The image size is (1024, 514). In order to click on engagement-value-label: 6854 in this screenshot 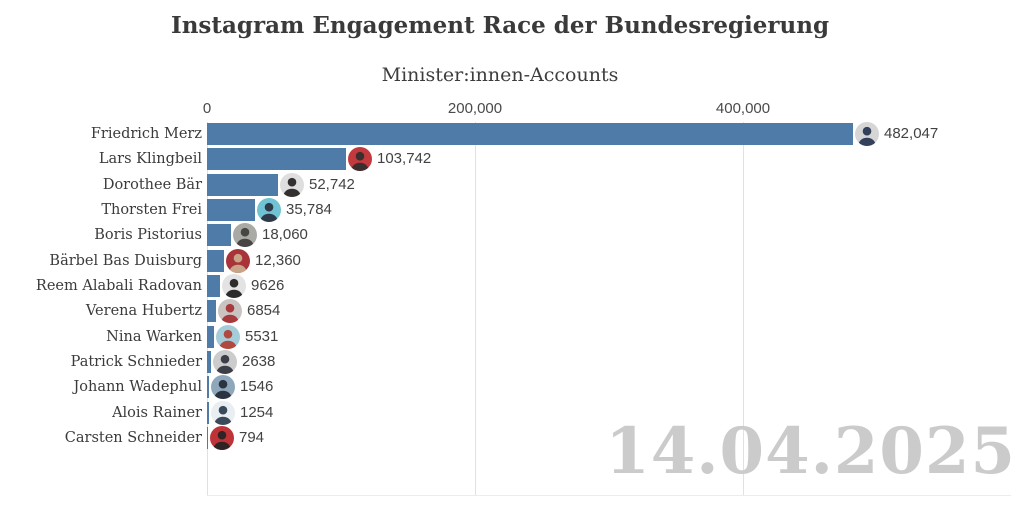, I will do `click(264, 310)`.